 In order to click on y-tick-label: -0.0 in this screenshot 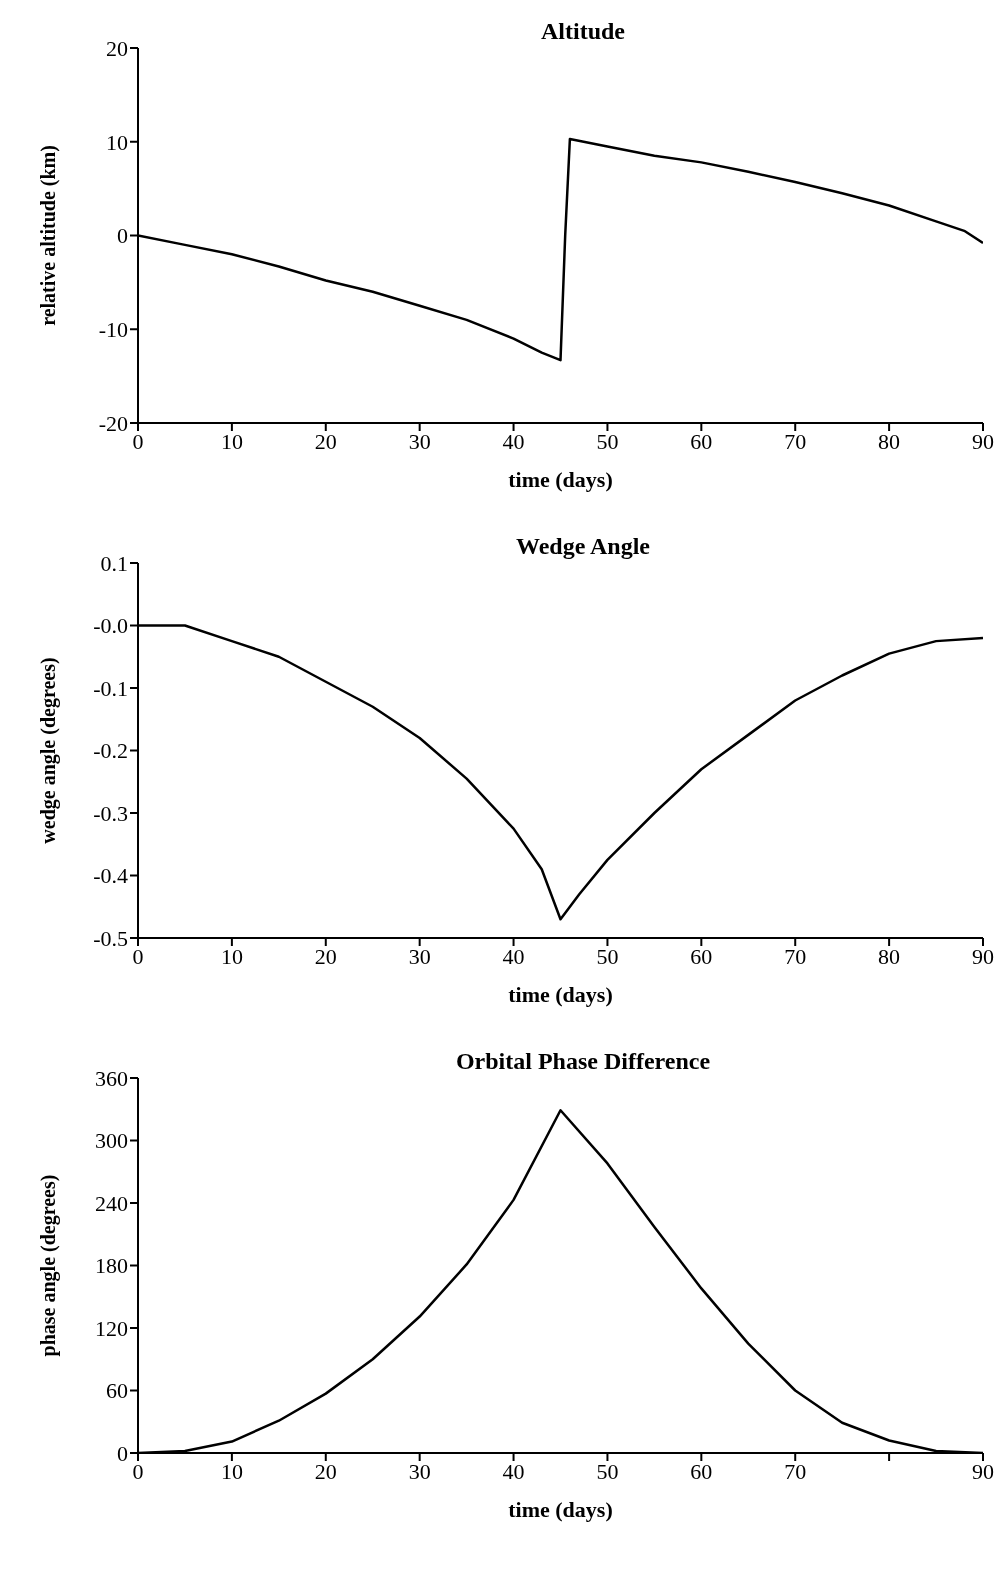, I will do `click(110, 626)`.